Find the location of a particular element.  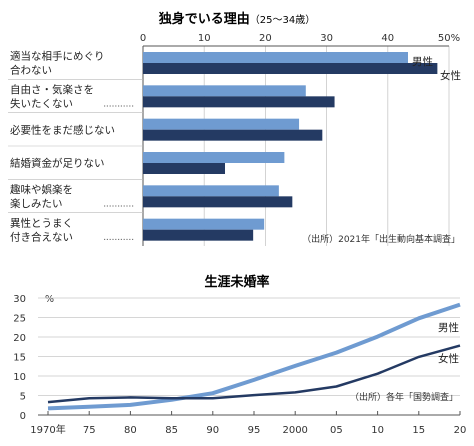

line-x-tick-label: 05 is located at coordinates (336, 430).